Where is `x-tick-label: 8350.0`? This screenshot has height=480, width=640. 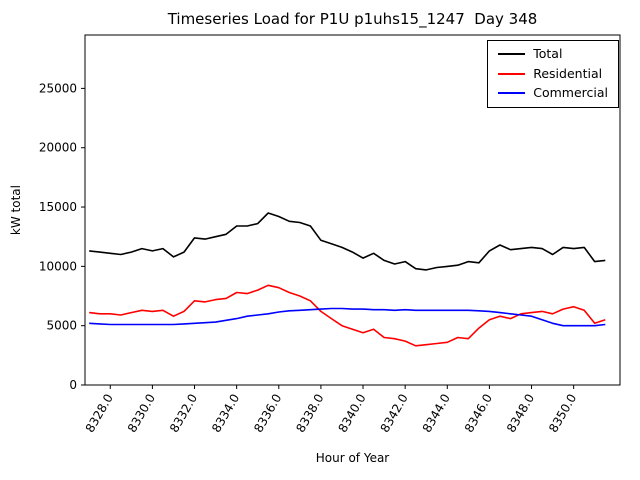
x-tick-label: 8350.0 is located at coordinates (562, 413).